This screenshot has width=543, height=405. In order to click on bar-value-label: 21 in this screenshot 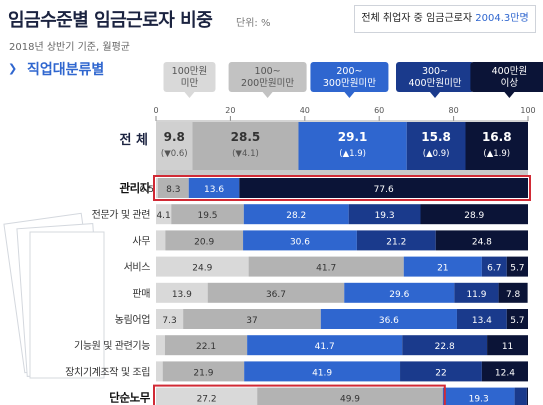, I will do `click(442, 269)`.